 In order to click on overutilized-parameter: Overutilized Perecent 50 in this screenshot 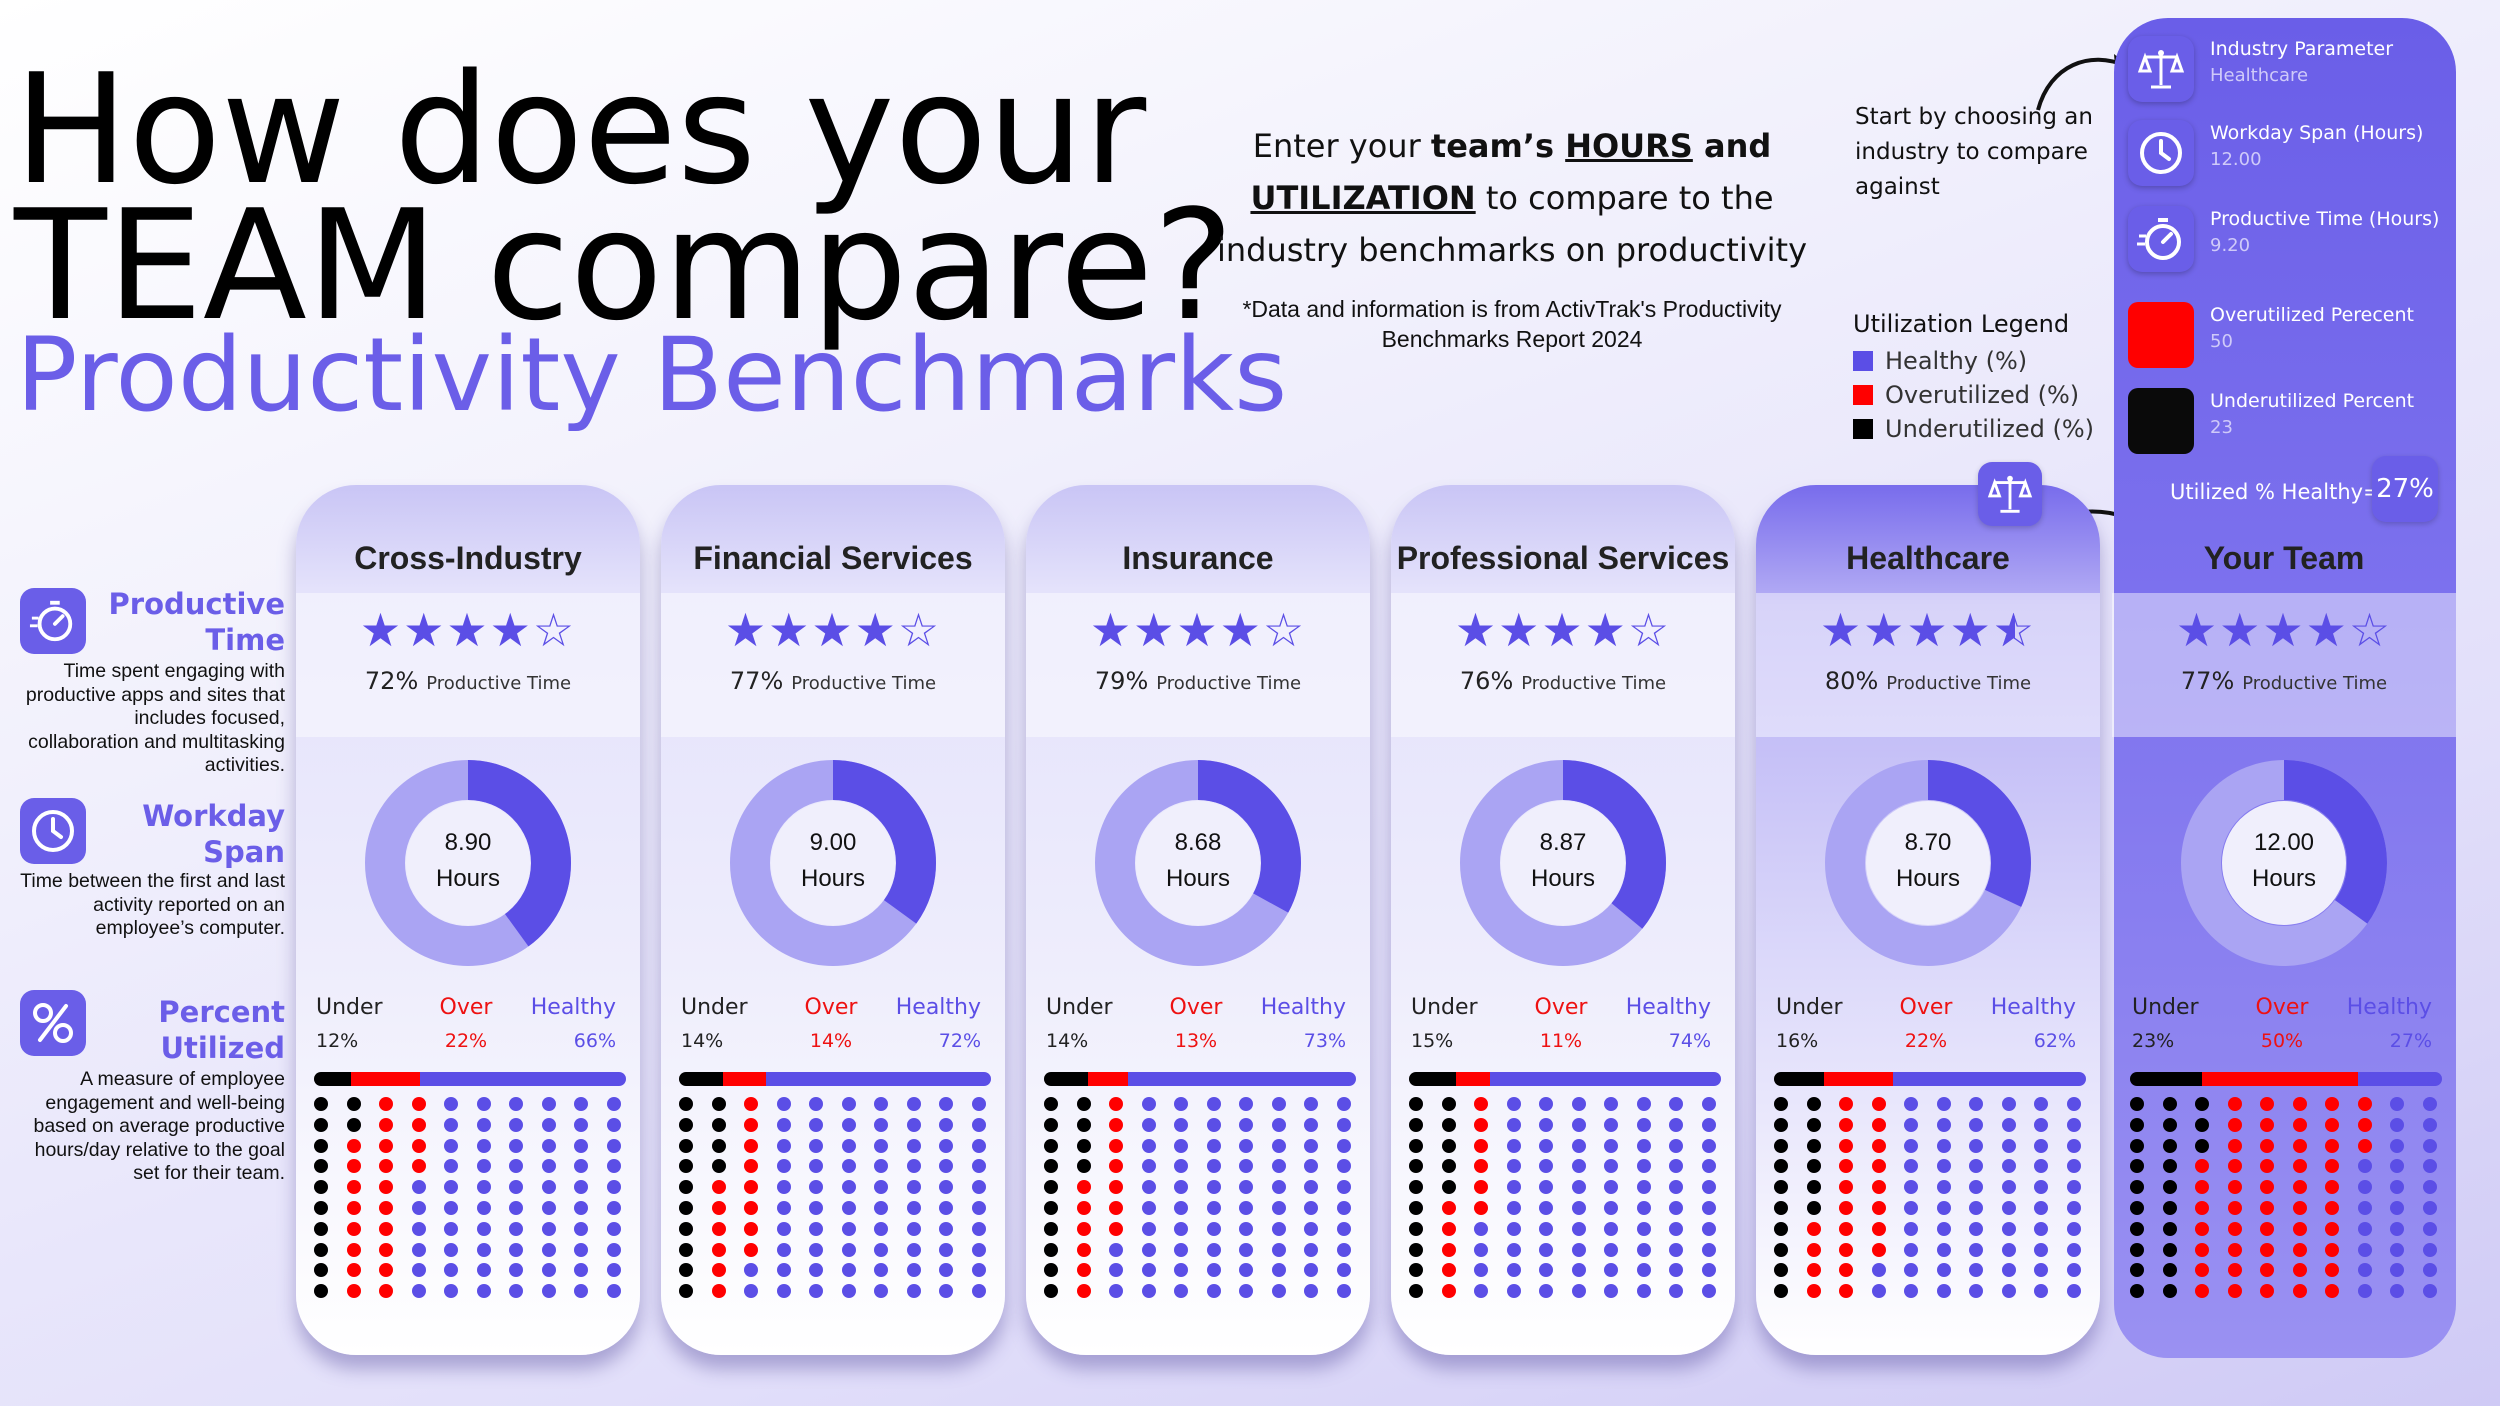, I will do `click(2288, 338)`.